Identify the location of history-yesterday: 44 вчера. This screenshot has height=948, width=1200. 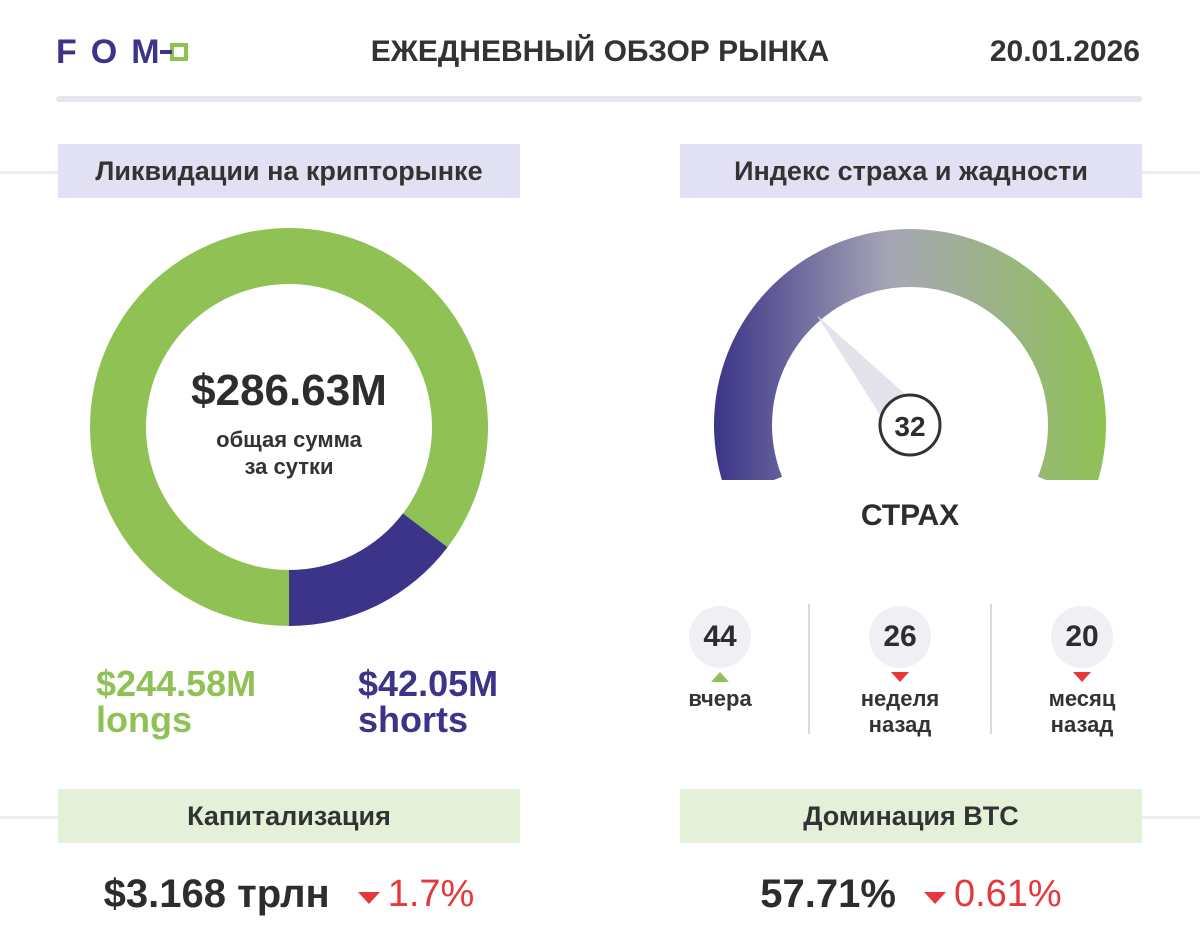
(720, 659).